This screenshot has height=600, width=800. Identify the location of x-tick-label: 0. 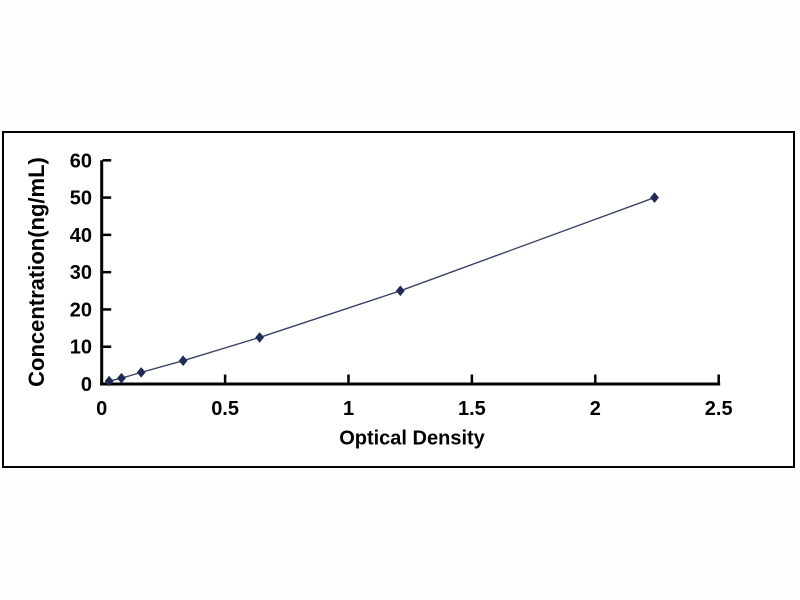
(101, 409).